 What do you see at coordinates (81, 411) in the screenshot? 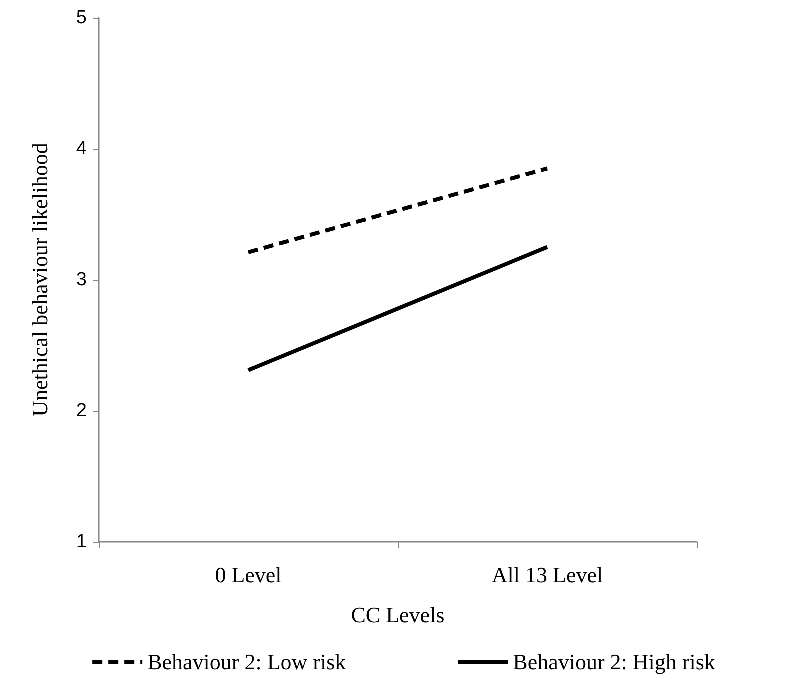
I see `y-tick-label: 2` at bounding box center [81, 411].